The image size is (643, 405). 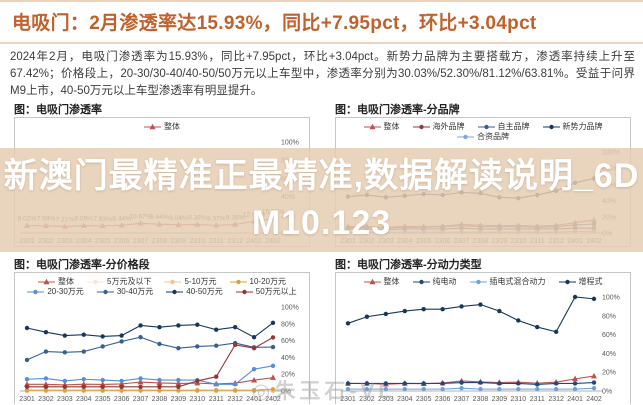 What do you see at coordinates (190, 282) in the screenshot?
I see `legend-entry: 5-10万元` at bounding box center [190, 282].